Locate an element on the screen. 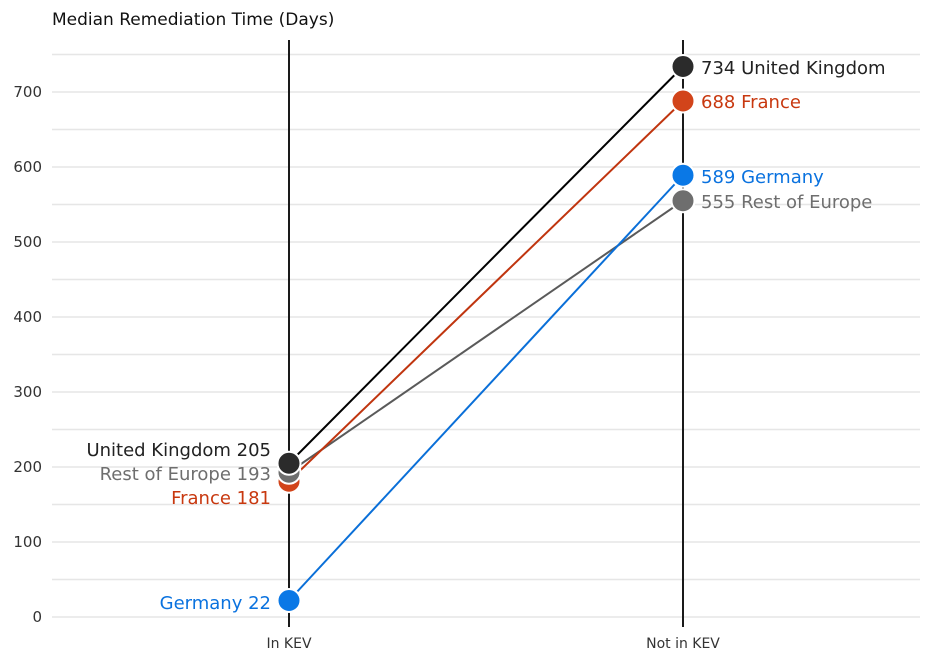 The height and width of the screenshot is (664, 930). left-point-label: Rest of Europe 193 is located at coordinates (185, 474).